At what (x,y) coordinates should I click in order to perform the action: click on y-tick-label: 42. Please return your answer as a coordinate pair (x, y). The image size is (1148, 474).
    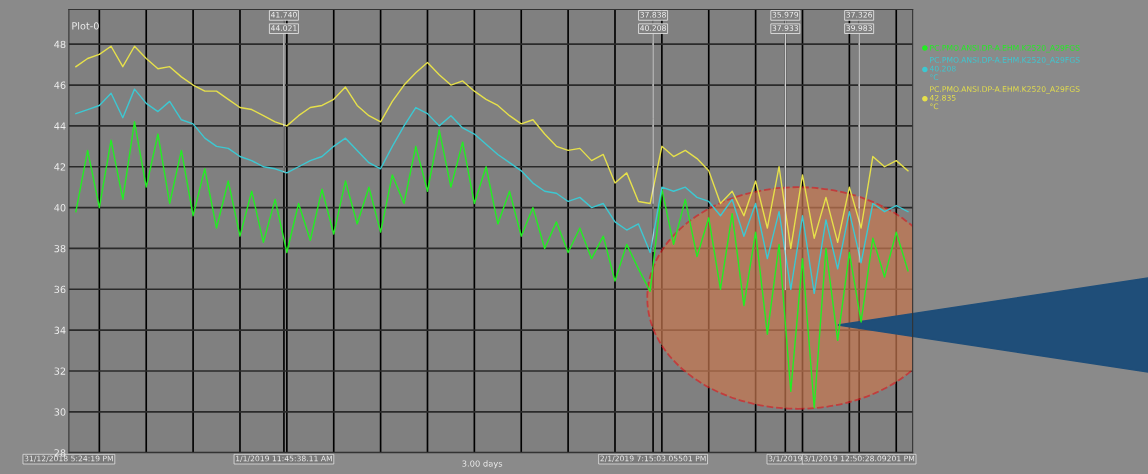
    Looking at the image, I should click on (60, 167).